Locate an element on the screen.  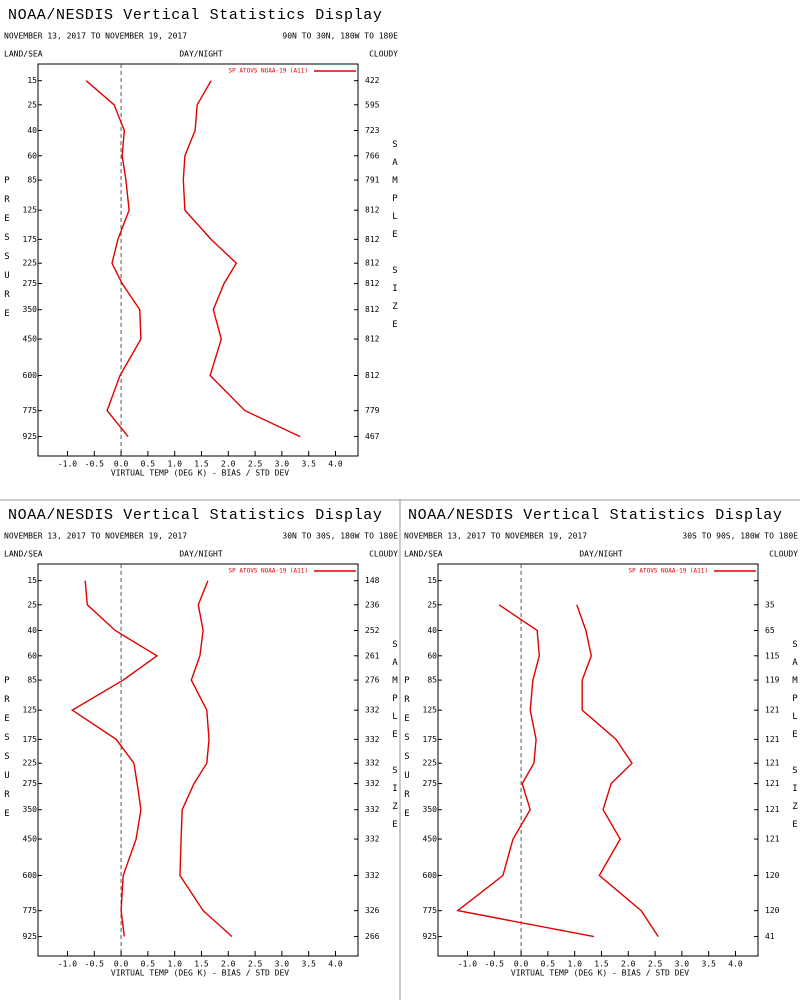
sample-size: 723 is located at coordinates (372, 130).